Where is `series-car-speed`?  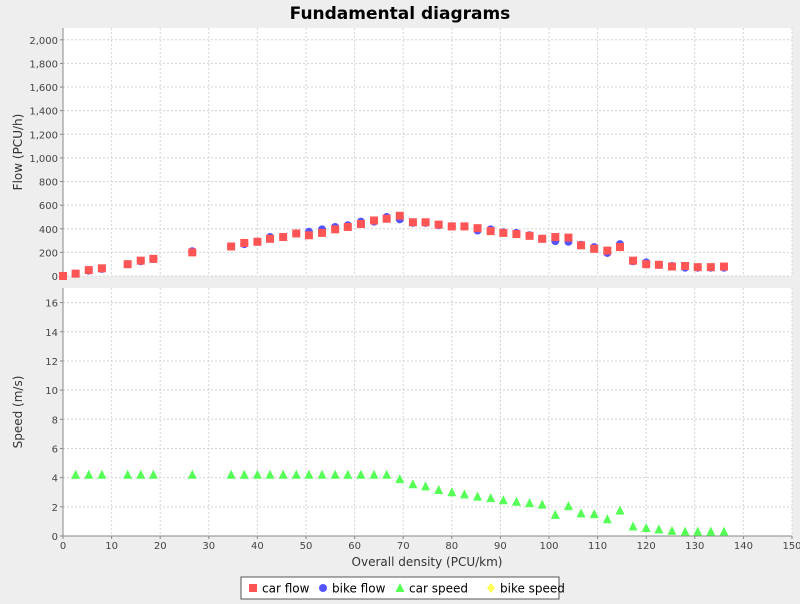 series-car-speed is located at coordinates (400, 502).